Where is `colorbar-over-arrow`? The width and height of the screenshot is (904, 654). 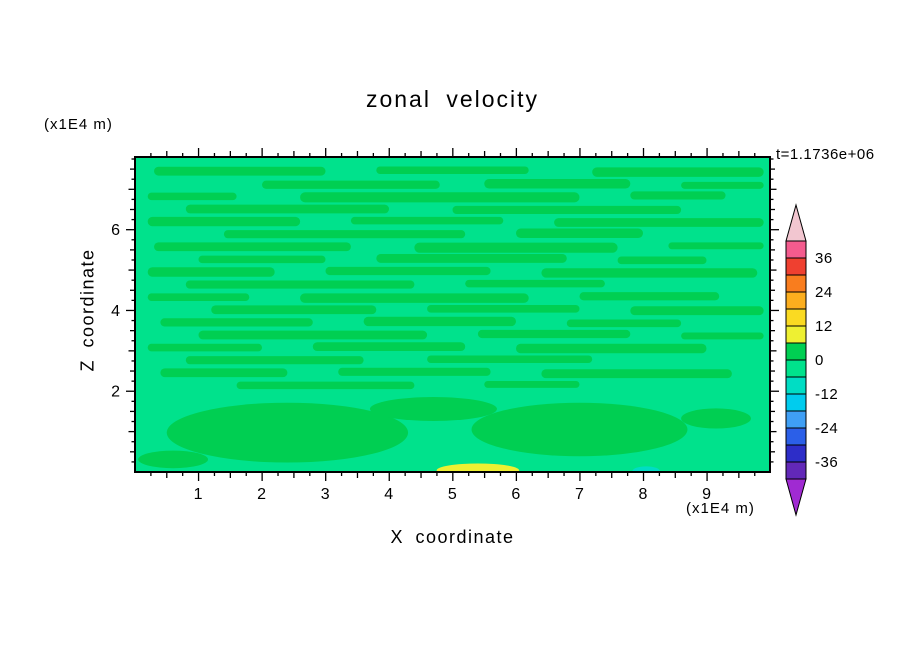 colorbar-over-arrow is located at coordinates (796, 222).